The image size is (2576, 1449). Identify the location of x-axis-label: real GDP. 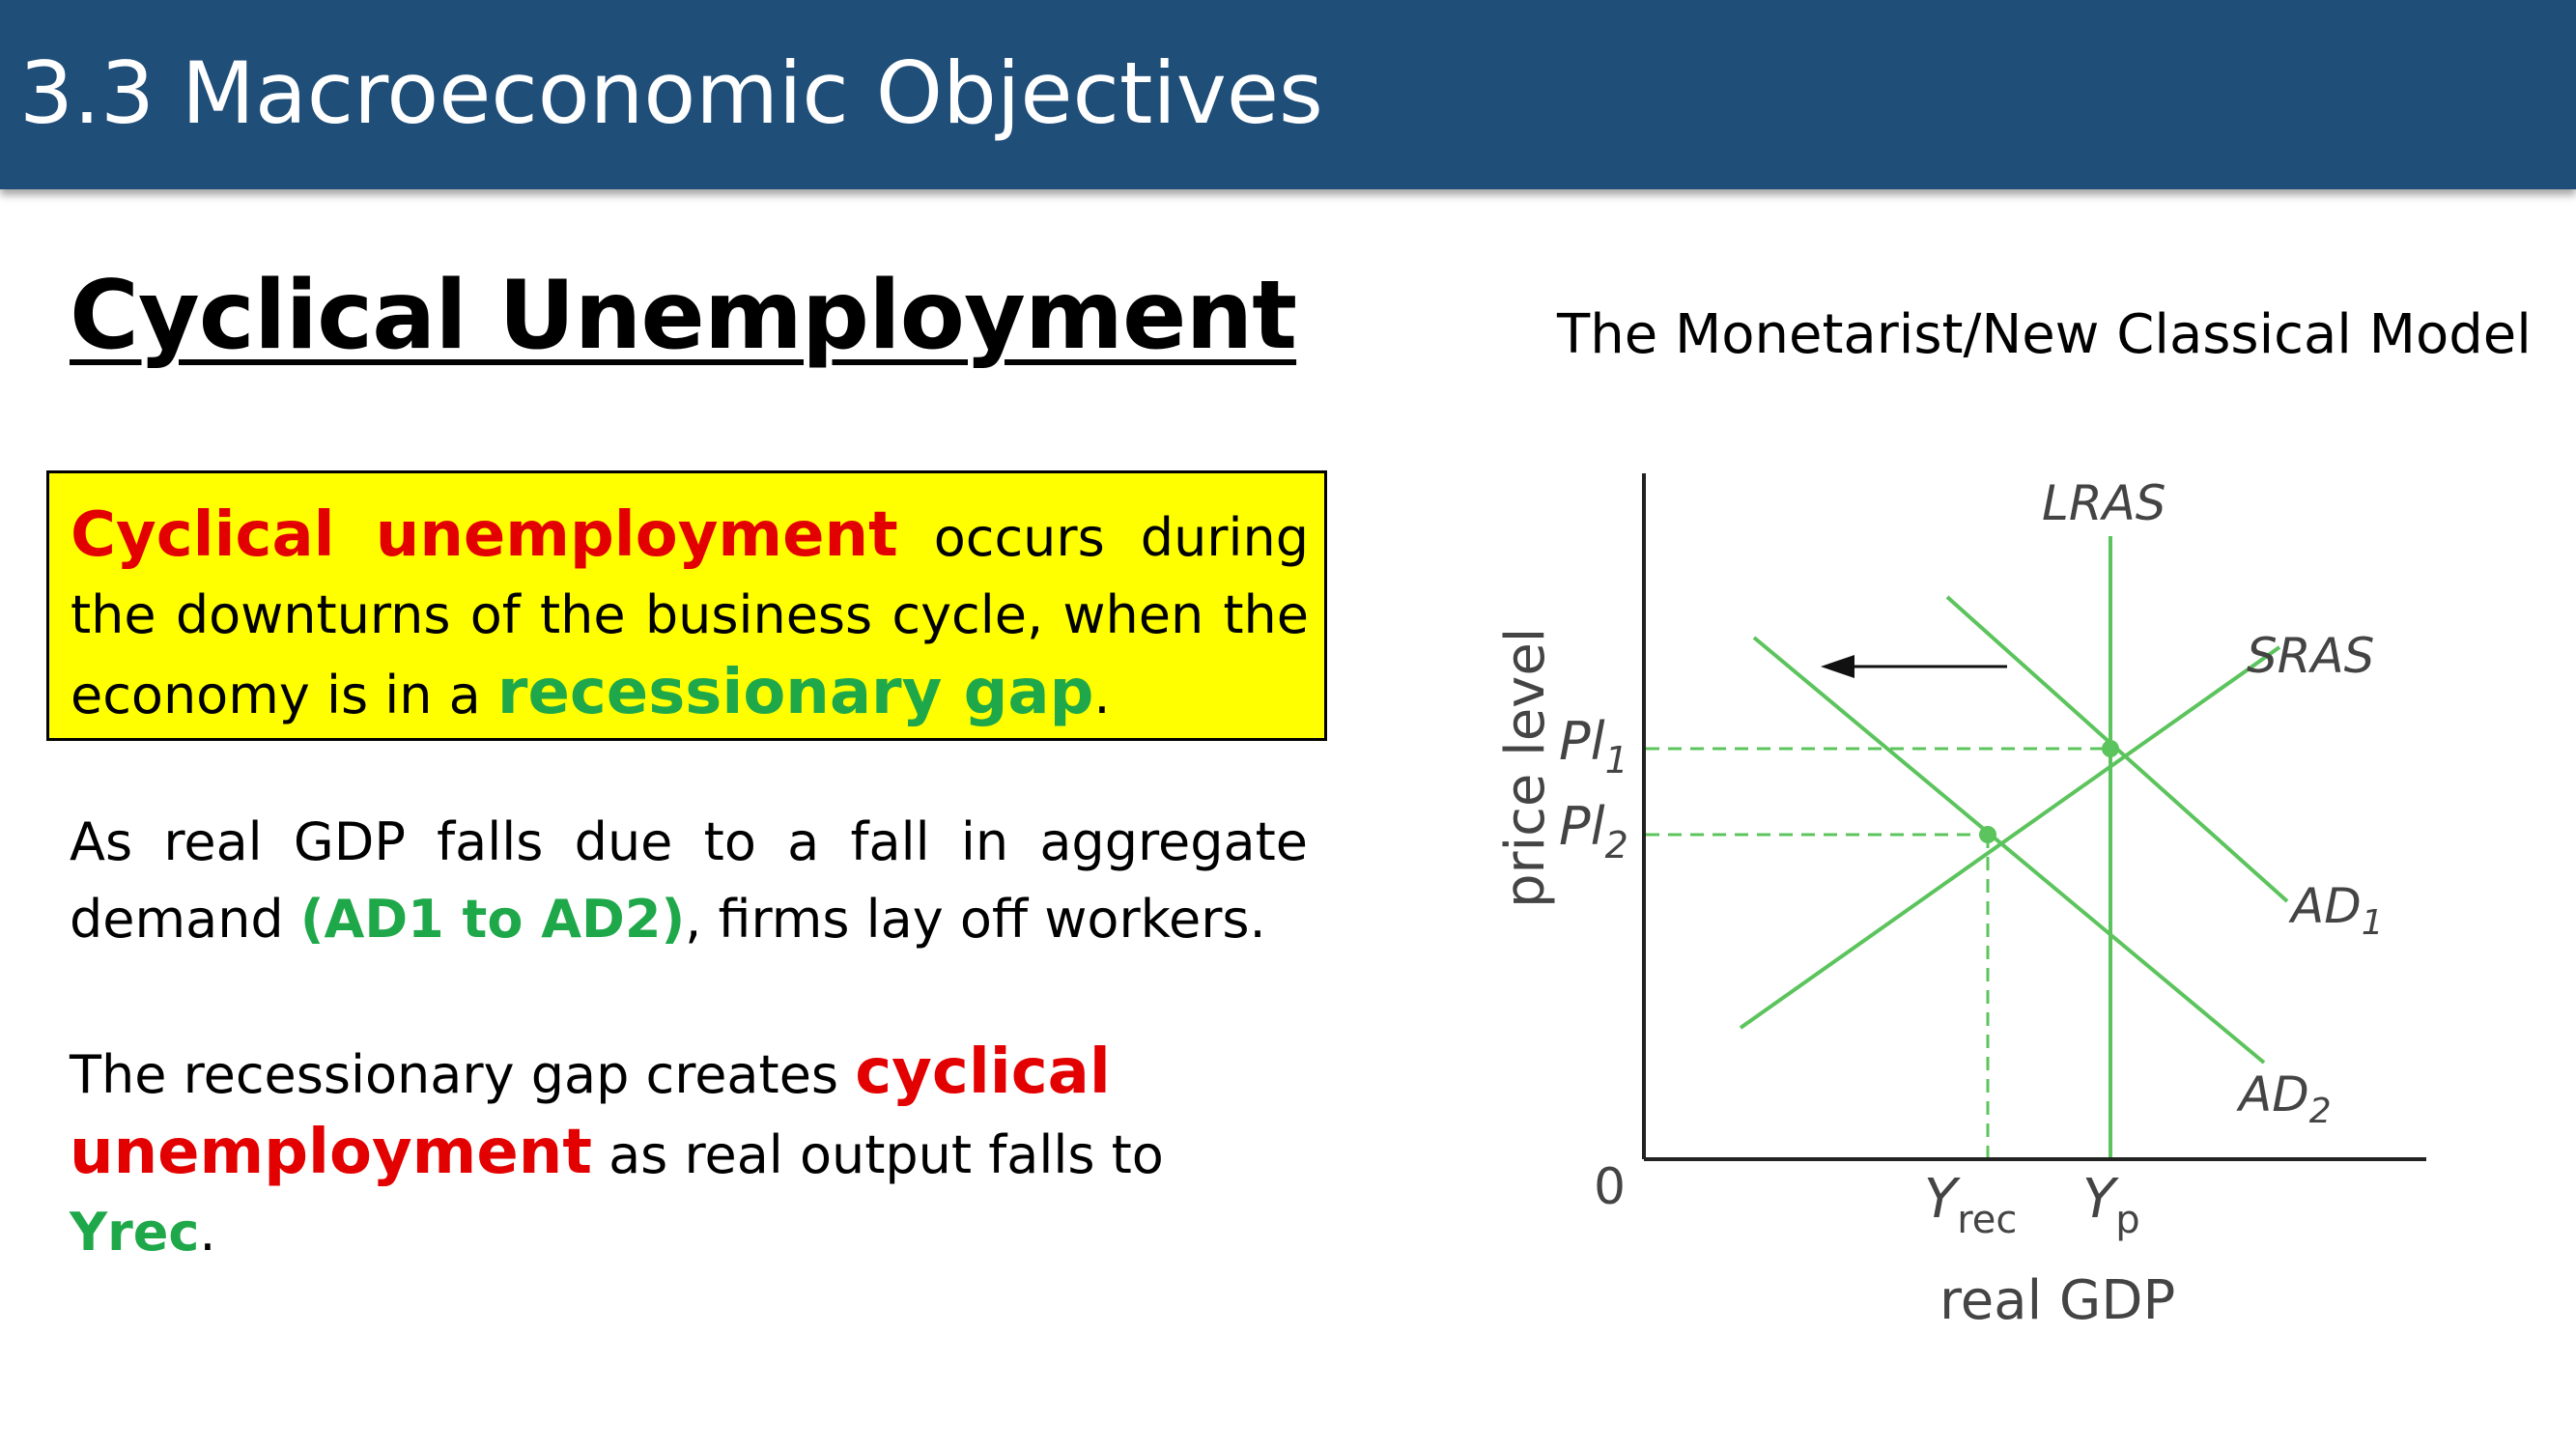
(2057, 1300).